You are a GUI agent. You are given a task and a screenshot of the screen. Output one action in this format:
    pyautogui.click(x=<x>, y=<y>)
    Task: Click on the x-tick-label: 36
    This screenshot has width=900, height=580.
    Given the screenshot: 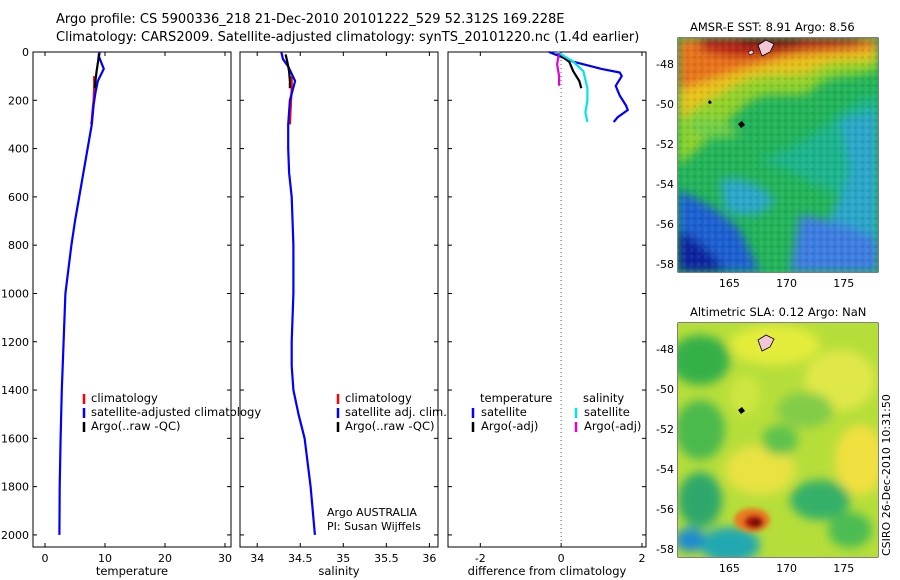 What is the action you would take?
    pyautogui.click(x=429, y=558)
    